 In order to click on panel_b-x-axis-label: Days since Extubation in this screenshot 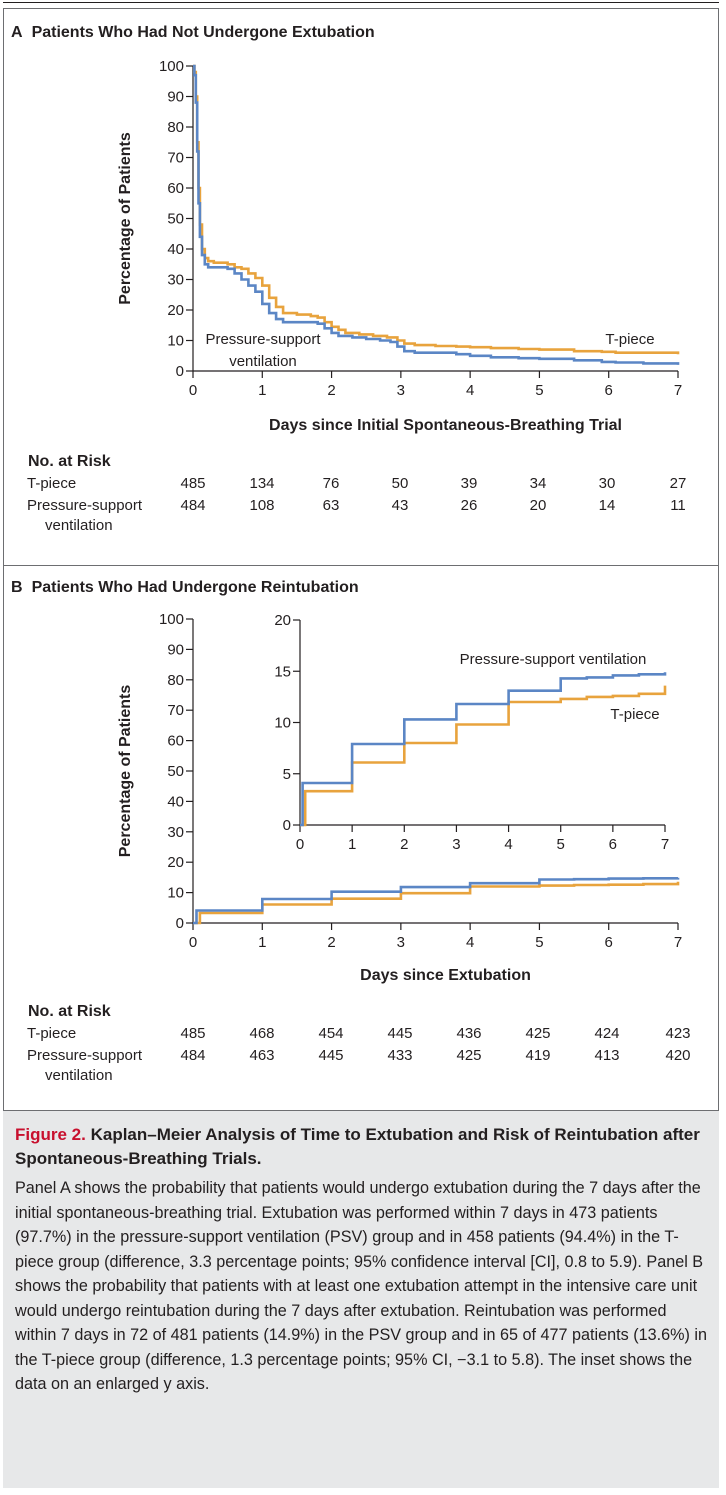, I will do `click(445, 975)`.